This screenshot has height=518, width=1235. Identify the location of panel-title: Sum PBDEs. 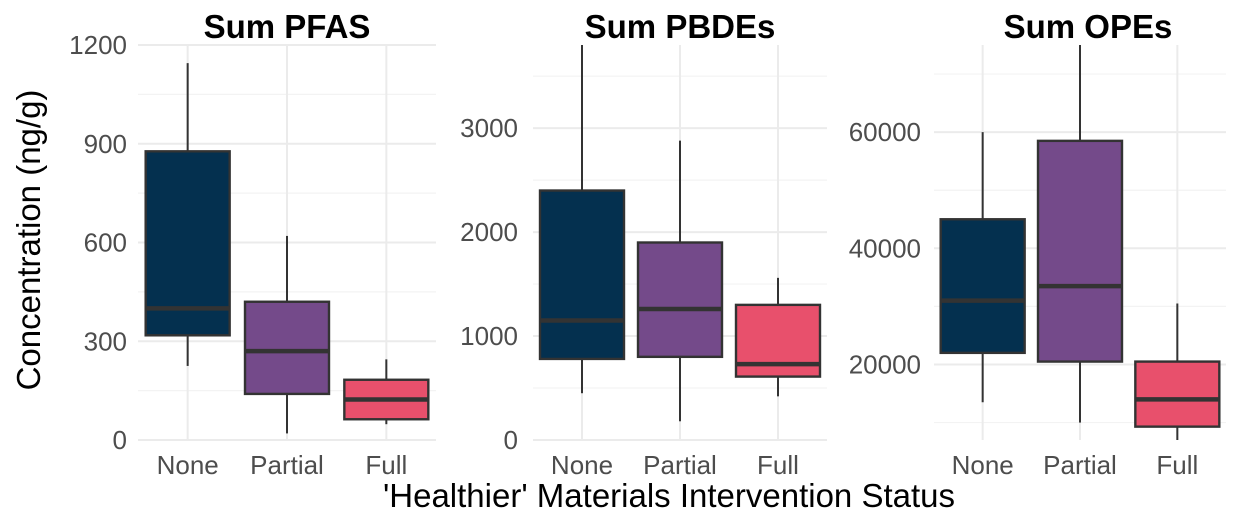
(680, 26).